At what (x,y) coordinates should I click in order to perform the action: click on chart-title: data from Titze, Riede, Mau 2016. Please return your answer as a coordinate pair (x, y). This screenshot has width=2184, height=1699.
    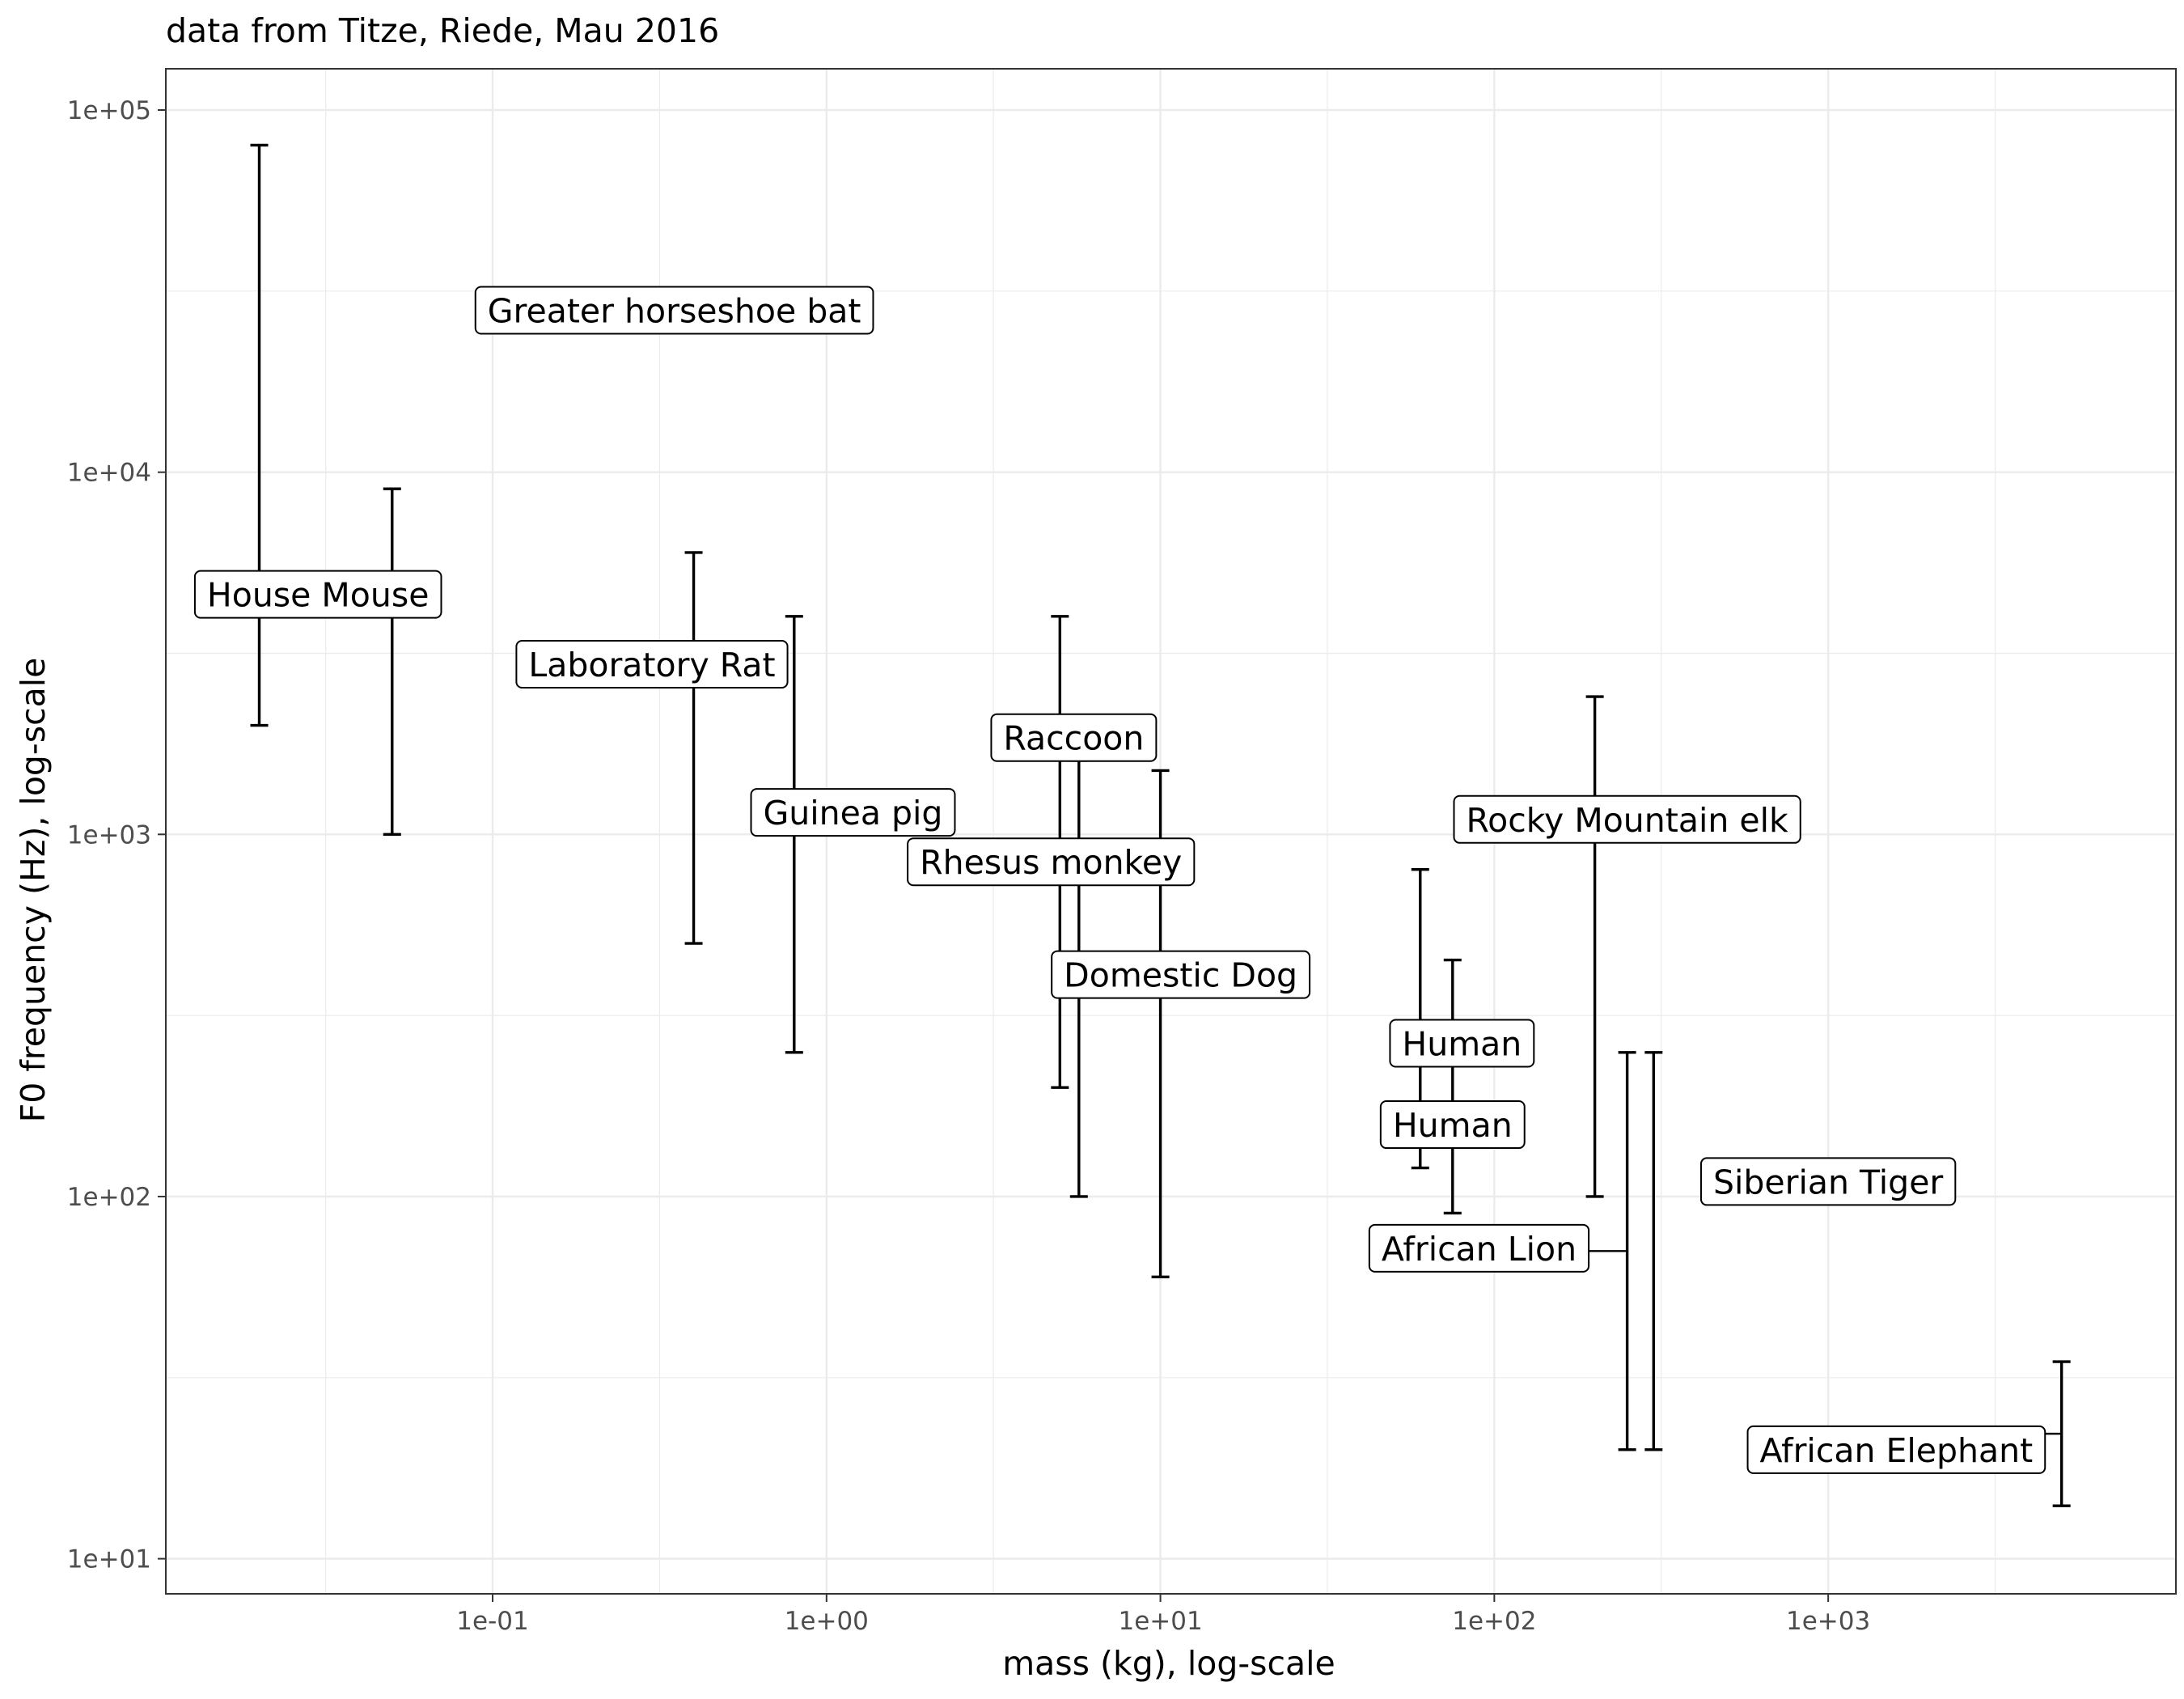
    Looking at the image, I should click on (442, 30).